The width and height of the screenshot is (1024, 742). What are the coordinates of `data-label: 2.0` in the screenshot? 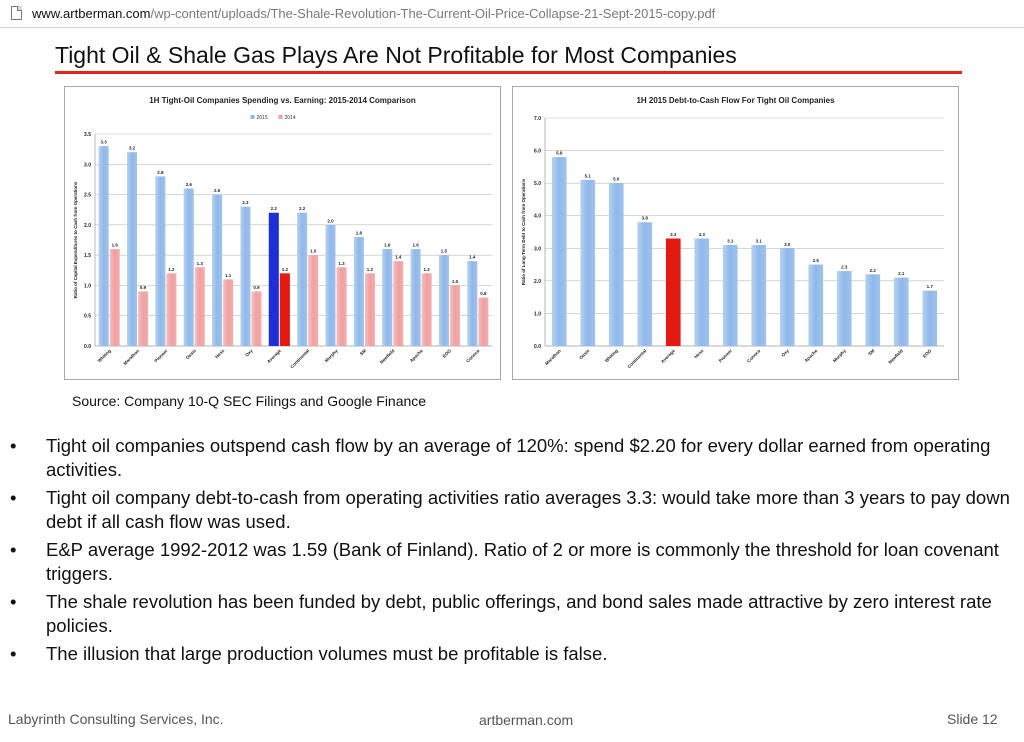 It's located at (330, 220).